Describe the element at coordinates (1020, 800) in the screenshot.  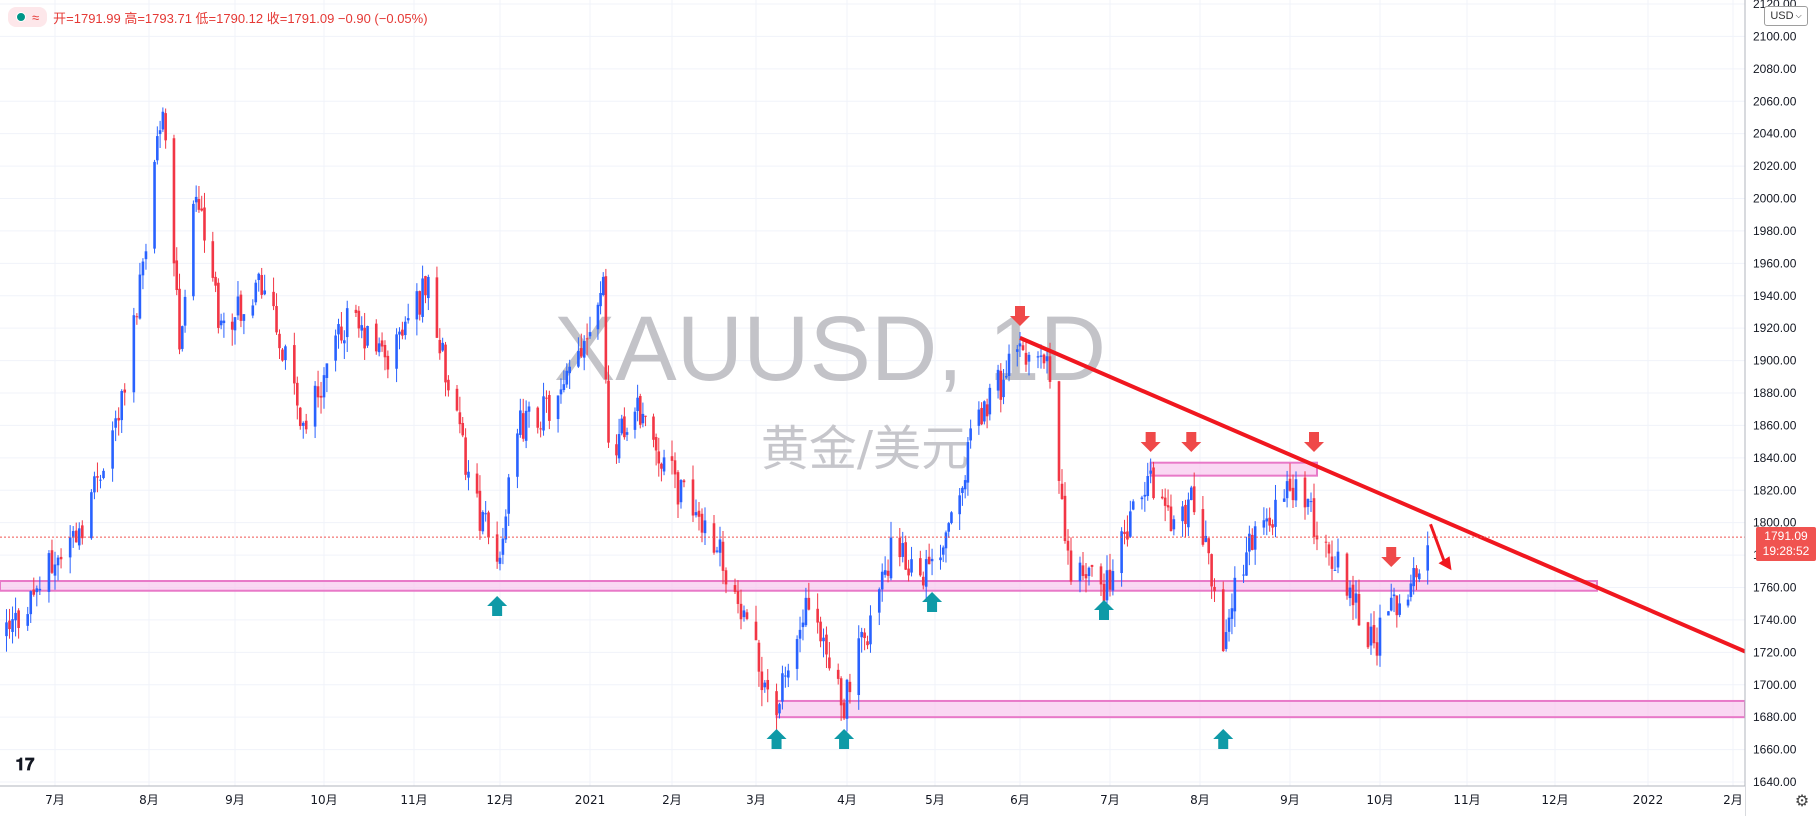
I see `time-tick-label: 6月` at that location.